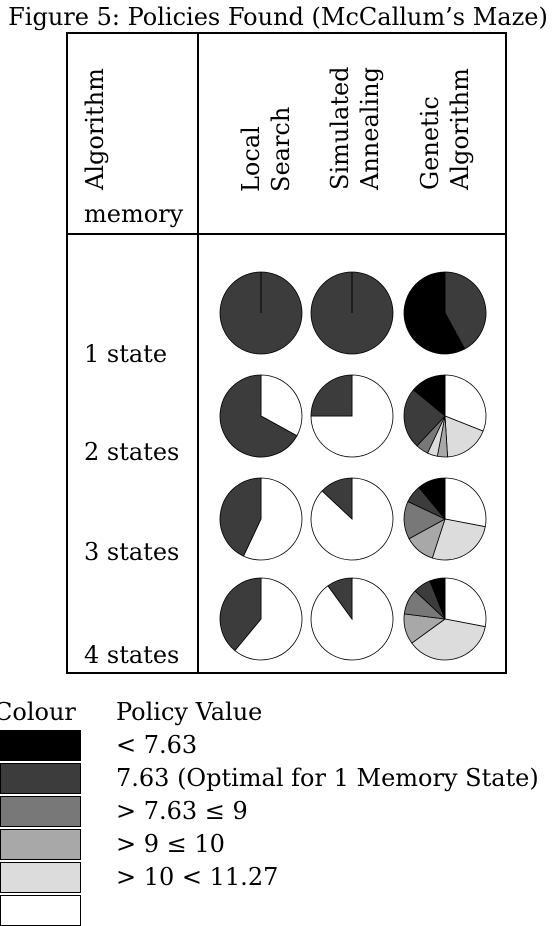 The height and width of the screenshot is (926, 556). What do you see at coordinates (125, 354) in the screenshot?
I see `row-label-1-state: 1 state` at bounding box center [125, 354].